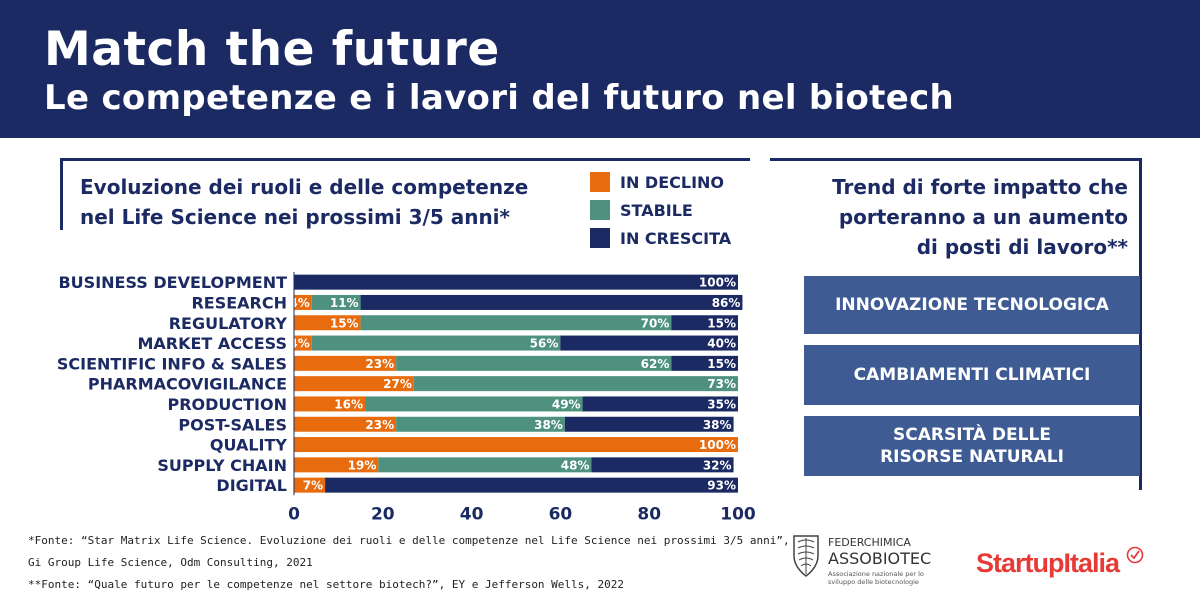  I want to click on startupitalia-logo: StartupItalia, so click(1060, 562).